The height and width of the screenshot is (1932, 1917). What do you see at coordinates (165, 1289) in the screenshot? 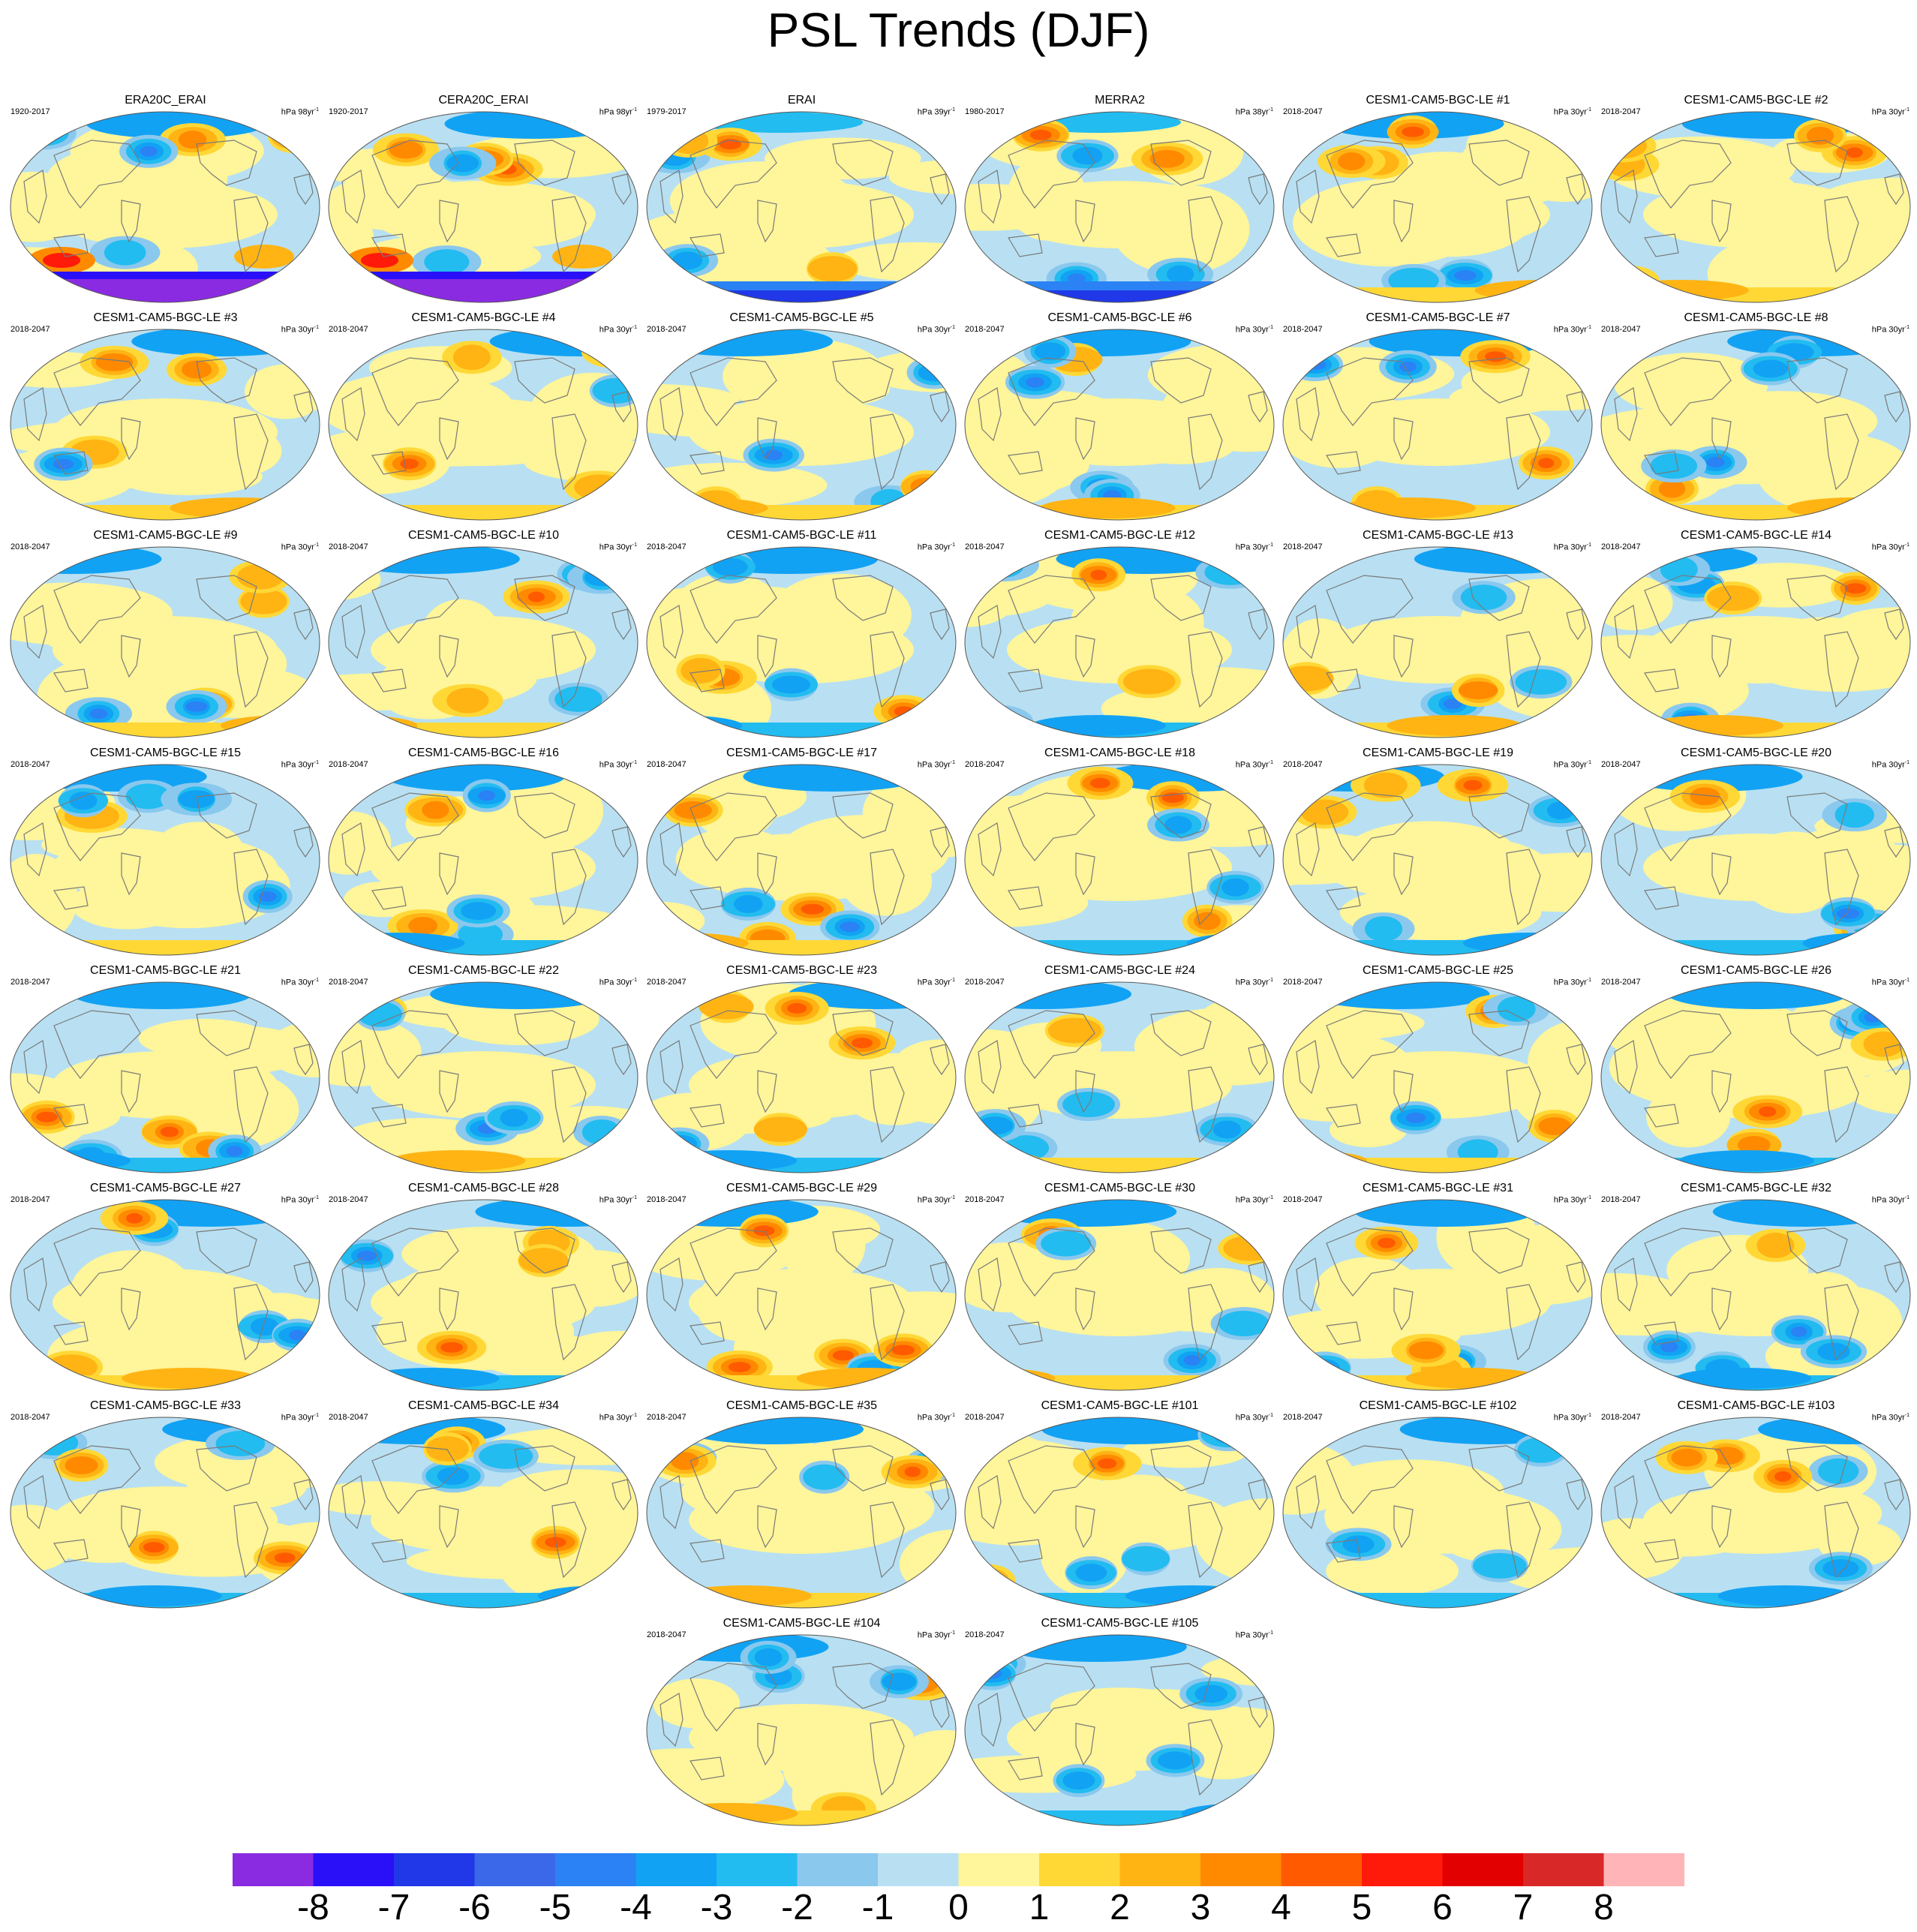
I see `map-panel: CESM1-CAM5-BGC-LE #27 2018-2047 hPa 30yr-1` at bounding box center [165, 1289].